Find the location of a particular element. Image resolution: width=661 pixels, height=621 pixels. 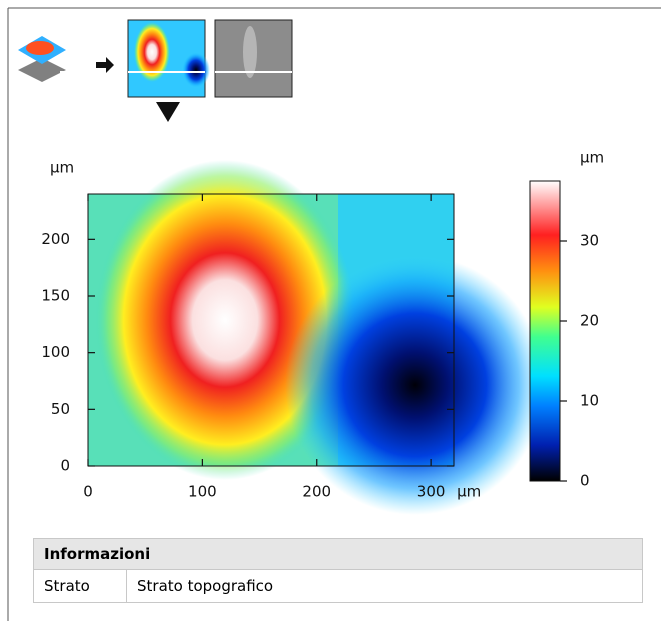

x-unit: µm is located at coordinates (469, 492).